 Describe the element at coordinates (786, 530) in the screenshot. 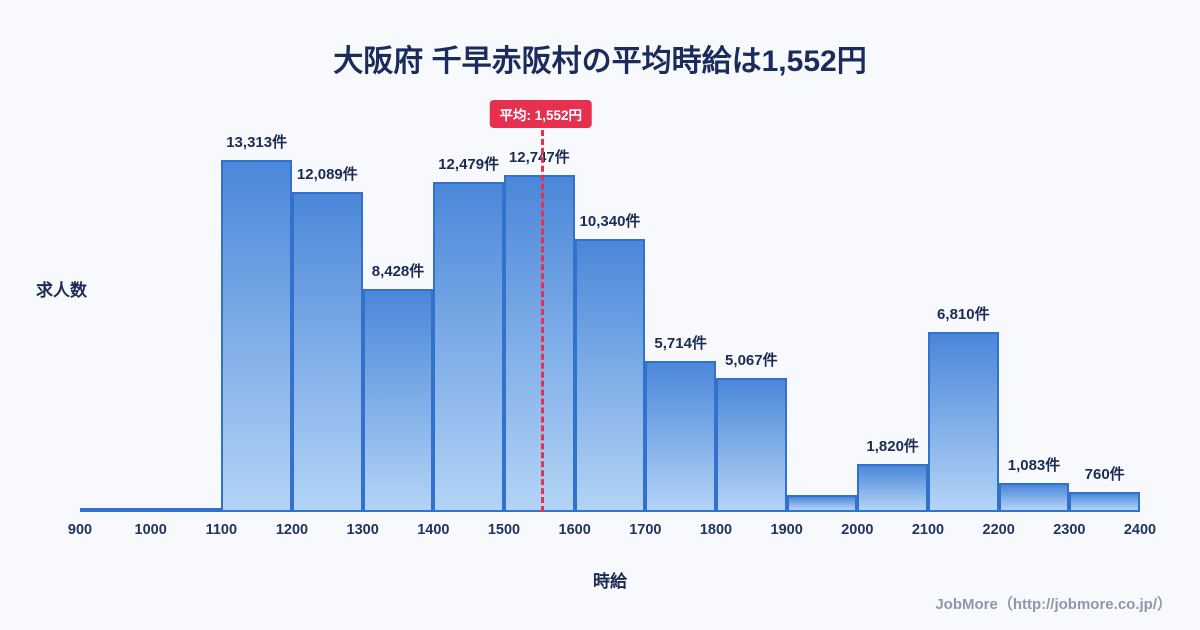

I see `x-axis-tick: 1900` at that location.